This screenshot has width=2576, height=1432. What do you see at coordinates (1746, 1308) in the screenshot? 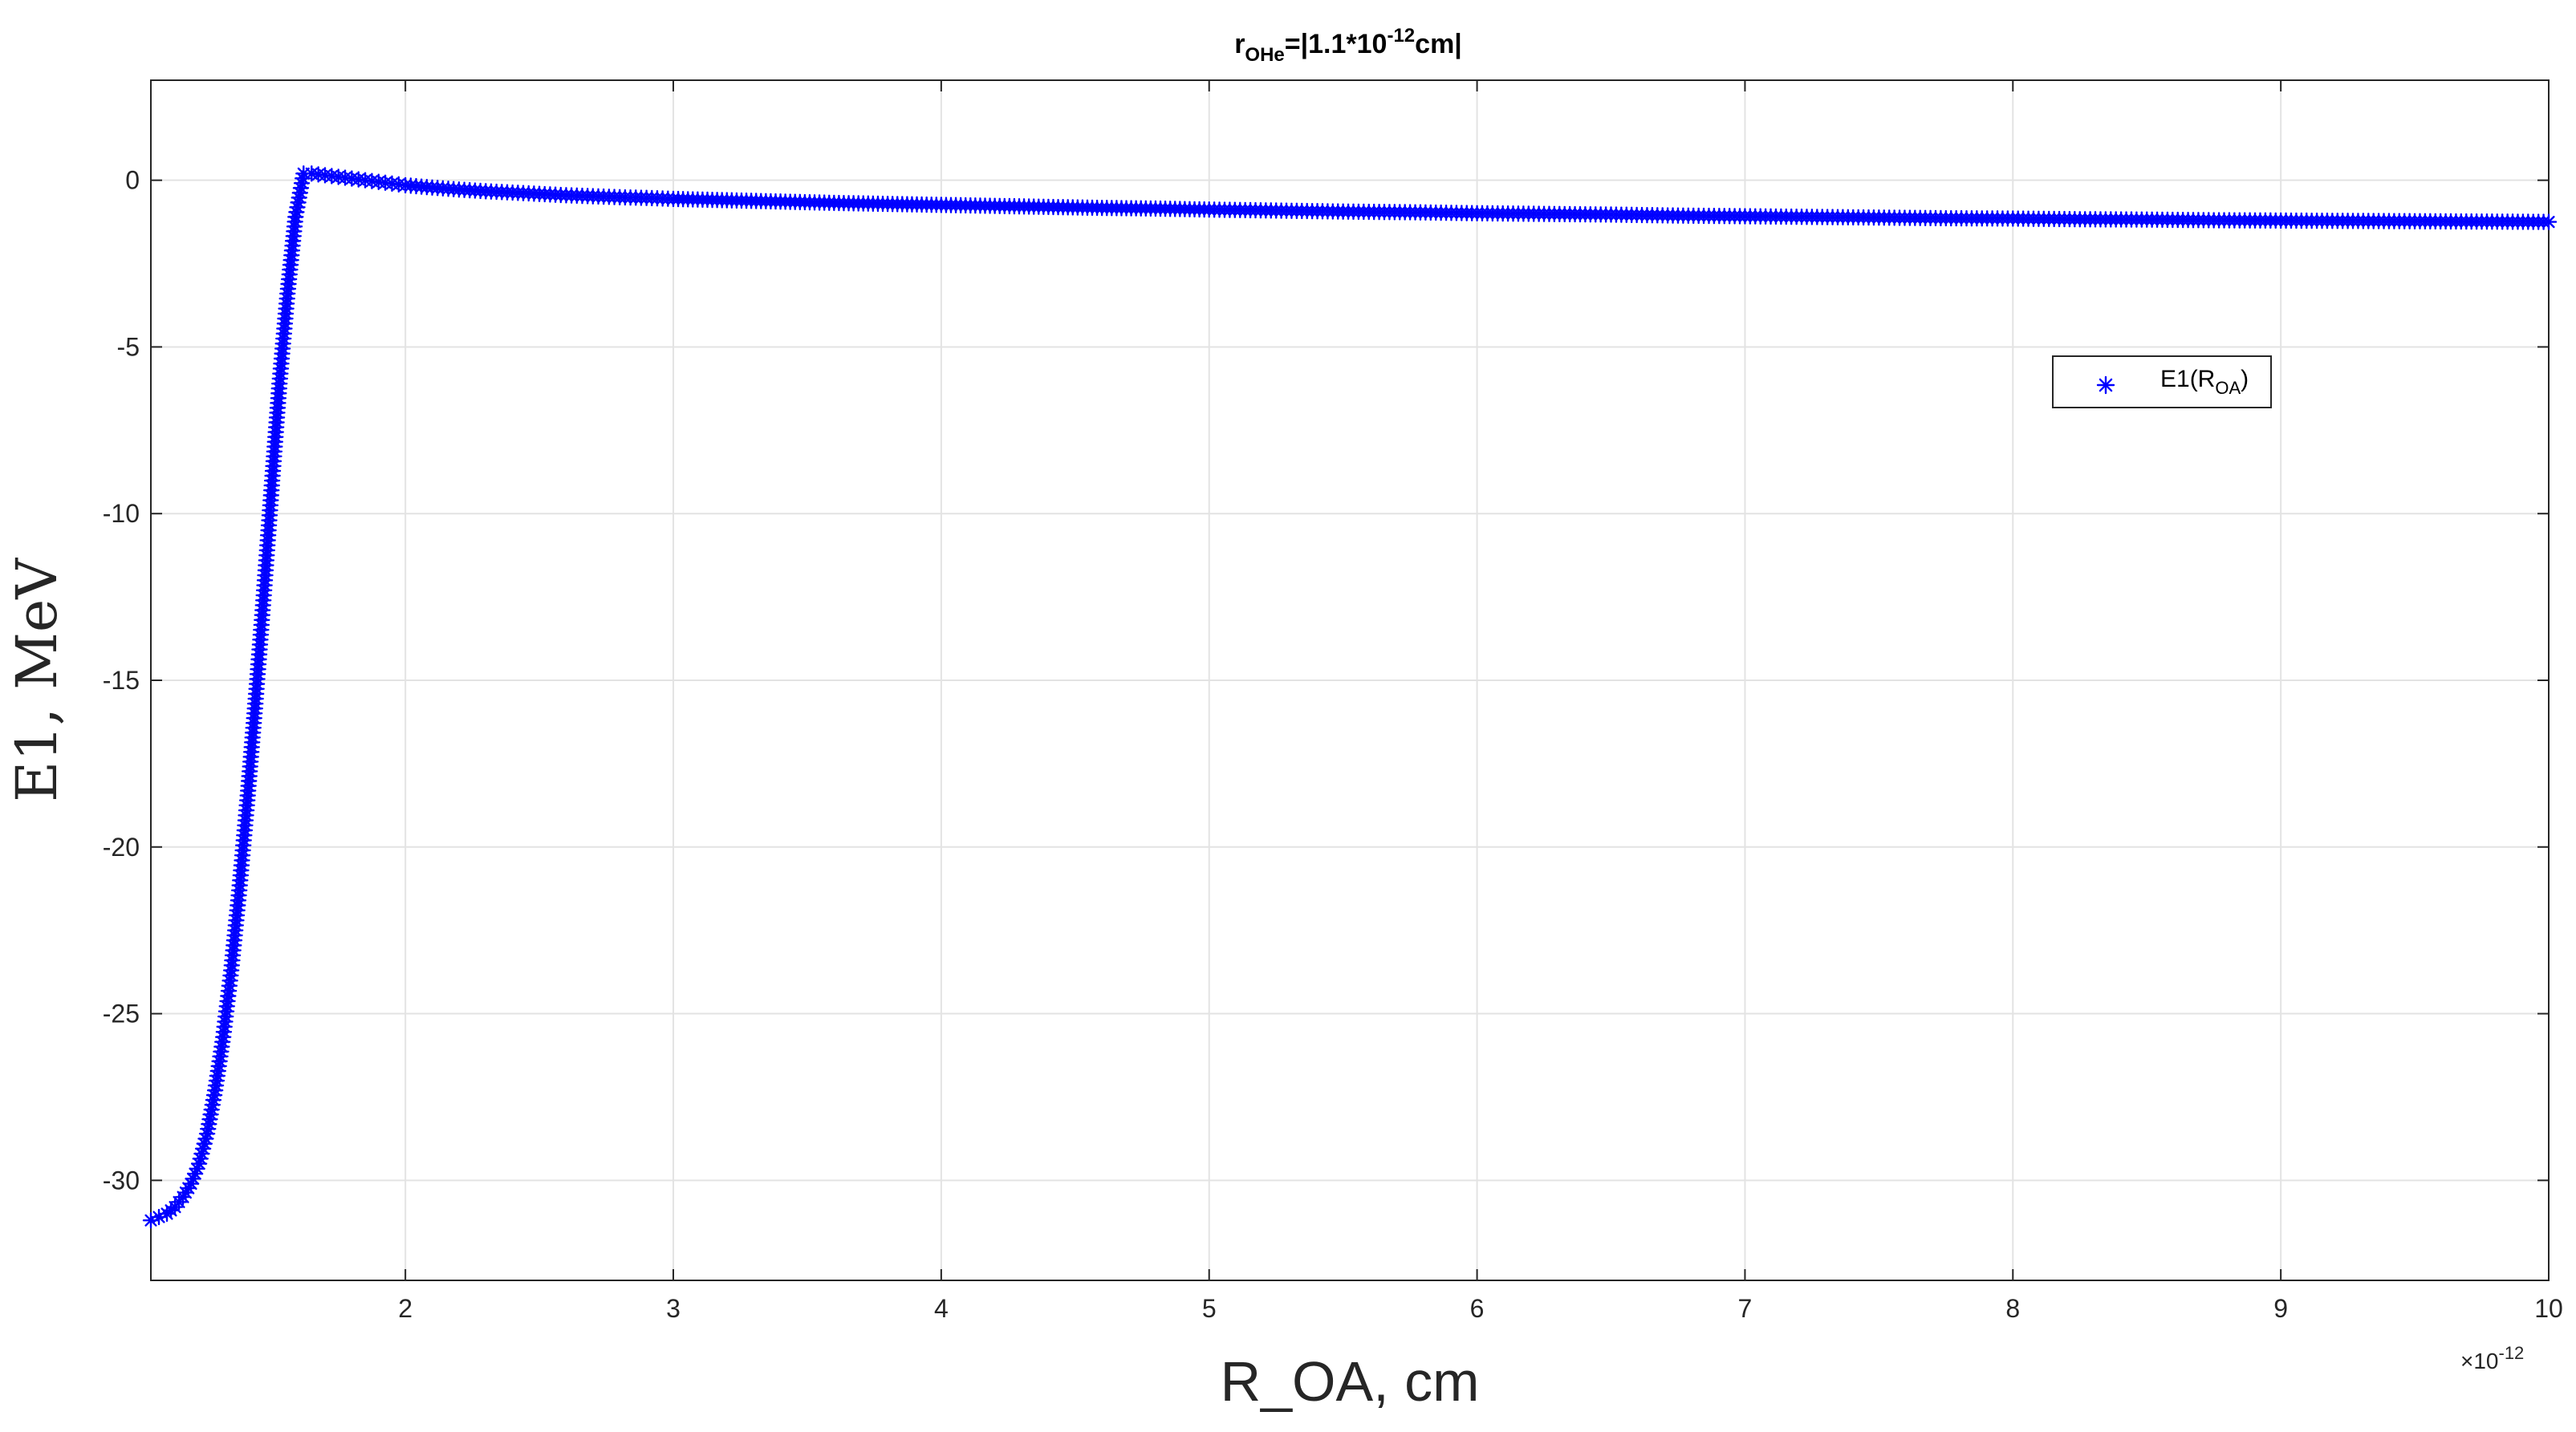
I see `x-tick-label: 7` at bounding box center [1746, 1308].